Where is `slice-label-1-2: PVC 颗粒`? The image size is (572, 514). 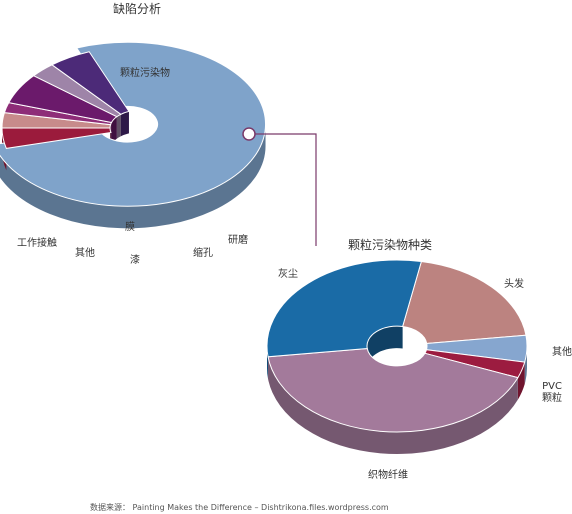 slice-label-1-2: PVC 颗粒 is located at coordinates (552, 392).